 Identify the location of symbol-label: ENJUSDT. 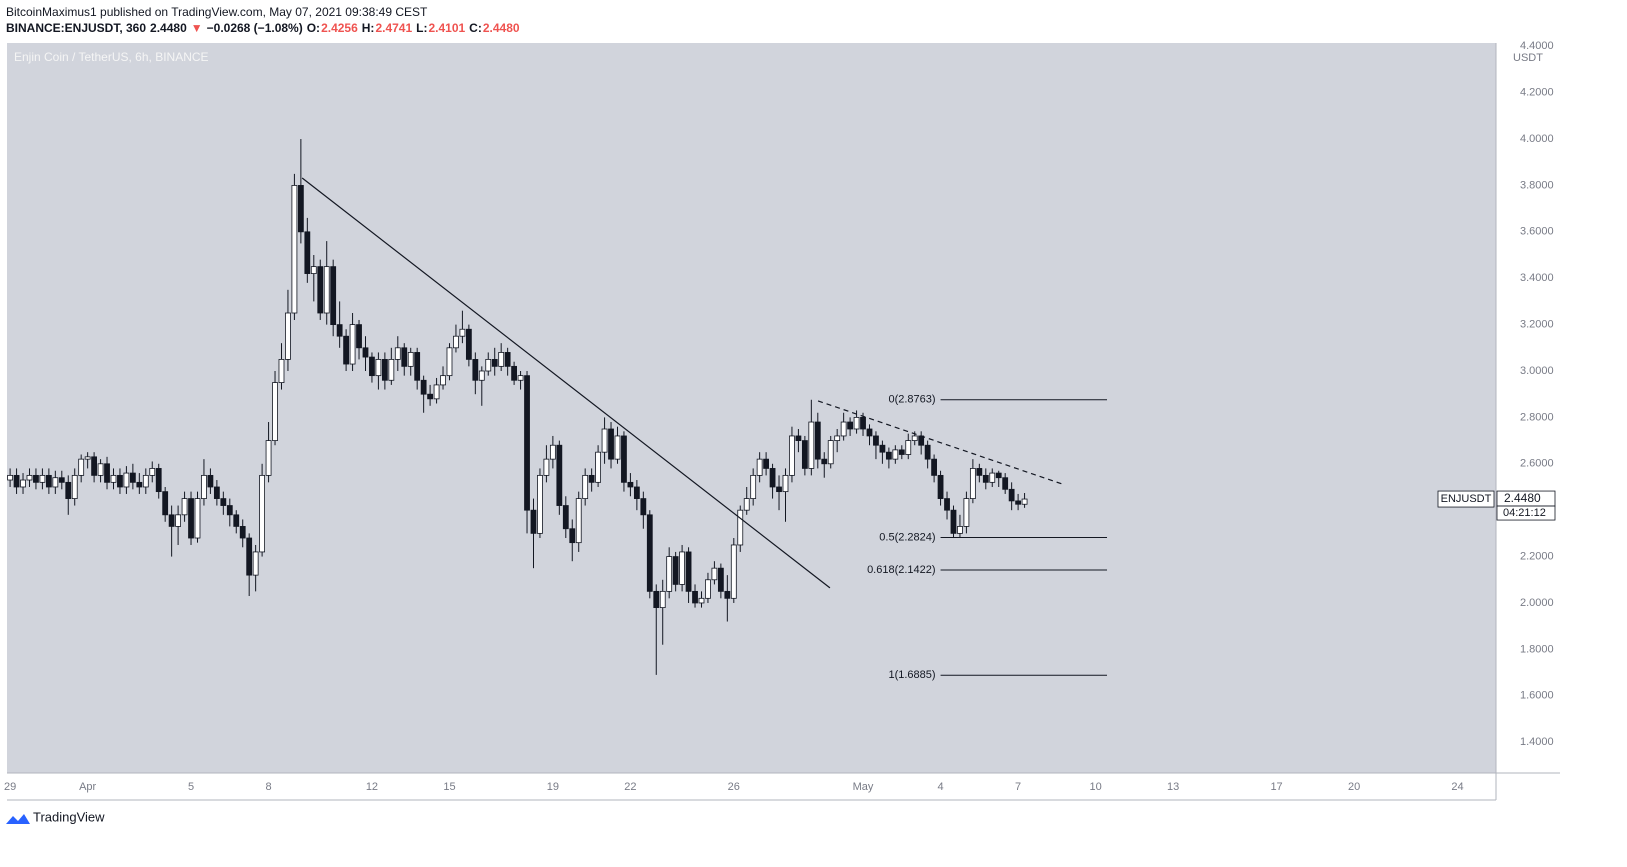
(1466, 499).